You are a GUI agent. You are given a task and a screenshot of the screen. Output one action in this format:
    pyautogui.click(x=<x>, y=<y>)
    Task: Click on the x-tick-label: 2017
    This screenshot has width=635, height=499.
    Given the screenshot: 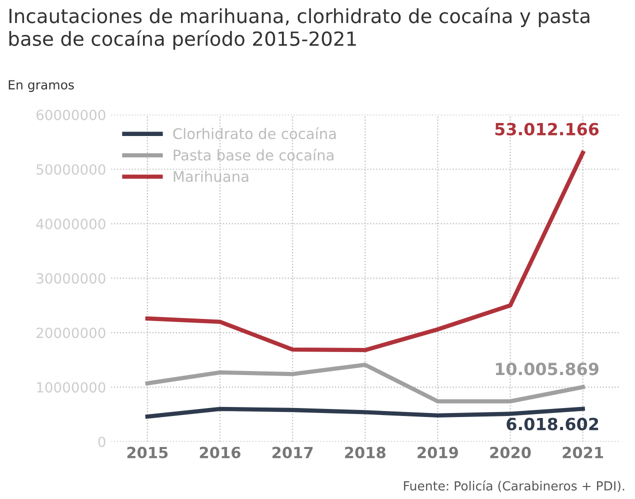 What is the action you would take?
    pyautogui.click(x=292, y=452)
    